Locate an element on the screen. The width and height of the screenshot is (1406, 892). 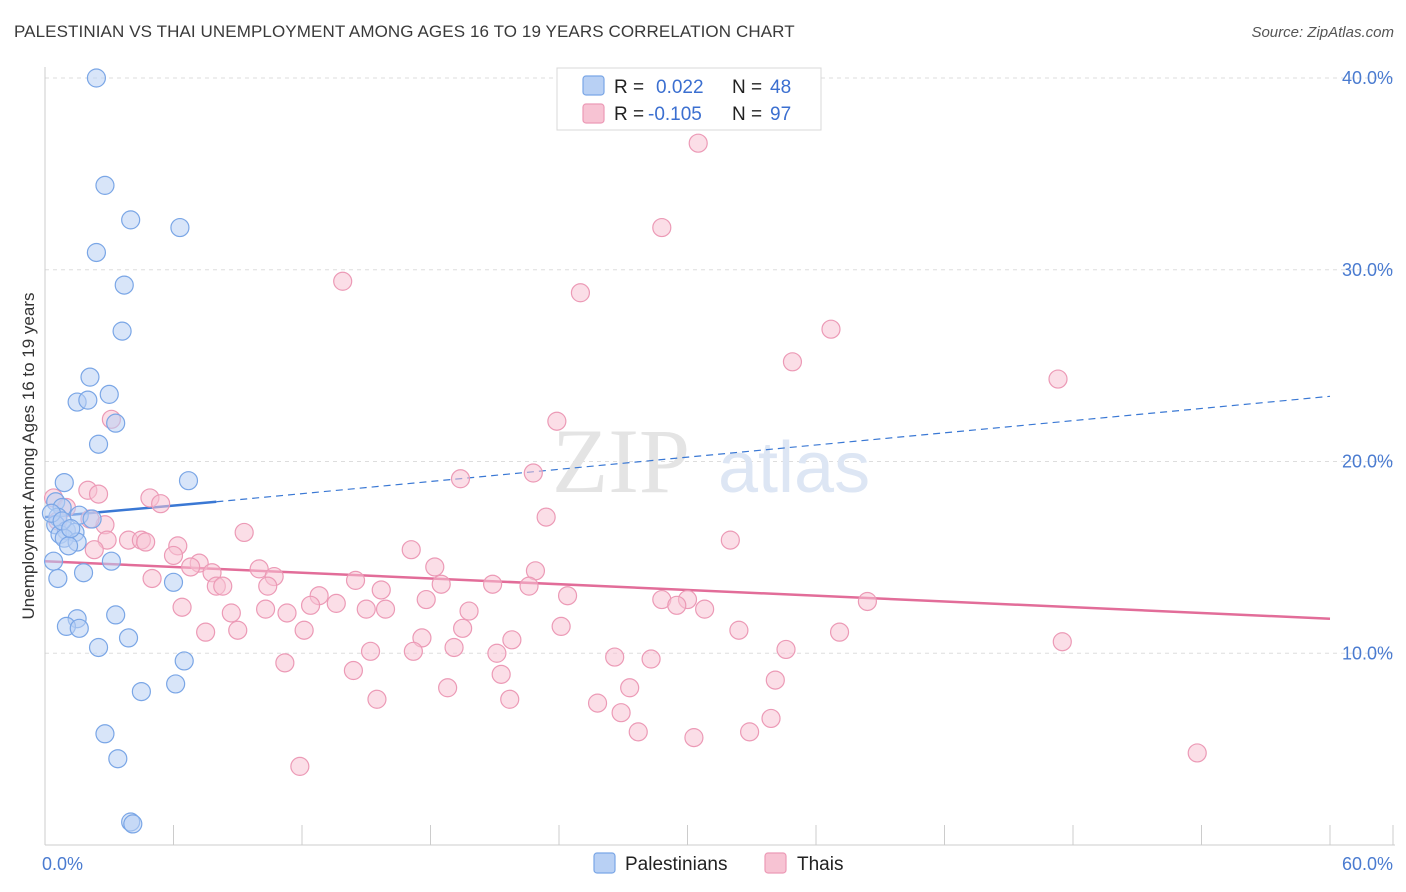
correlation-legend: R = 0.022 N = 48 R = -0.105 N = 97 is located at coordinates (689, 99).